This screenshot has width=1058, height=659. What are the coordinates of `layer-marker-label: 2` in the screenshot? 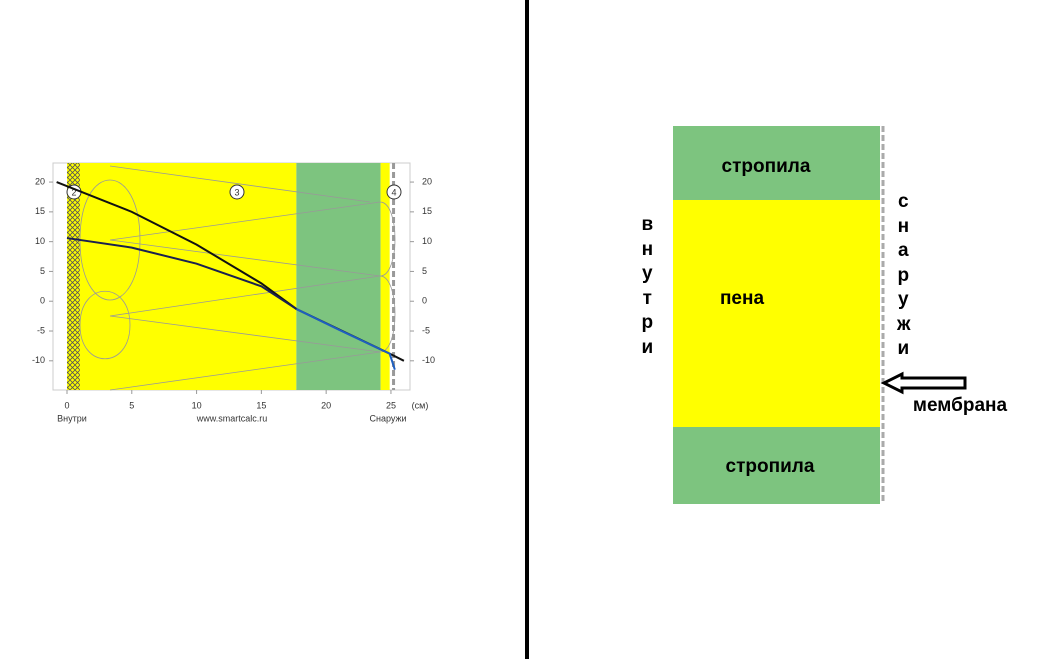 It's located at (73, 192).